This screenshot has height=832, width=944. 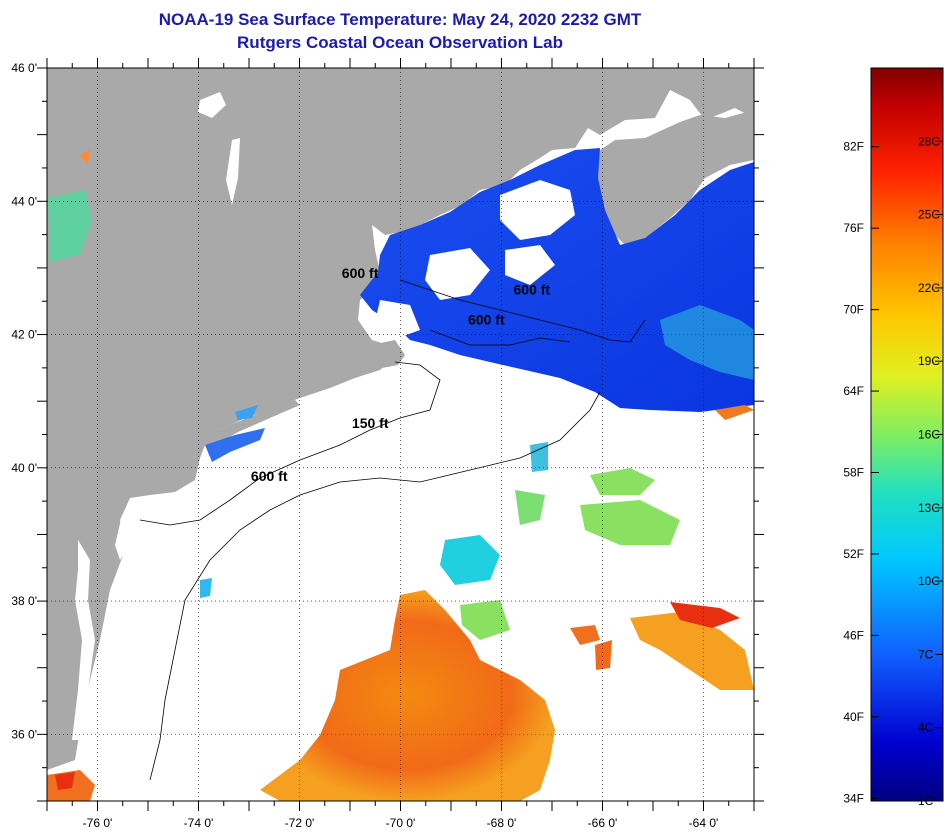 What do you see at coordinates (929, 435) in the screenshot?
I see `colorbar-label-celsius: 16C` at bounding box center [929, 435].